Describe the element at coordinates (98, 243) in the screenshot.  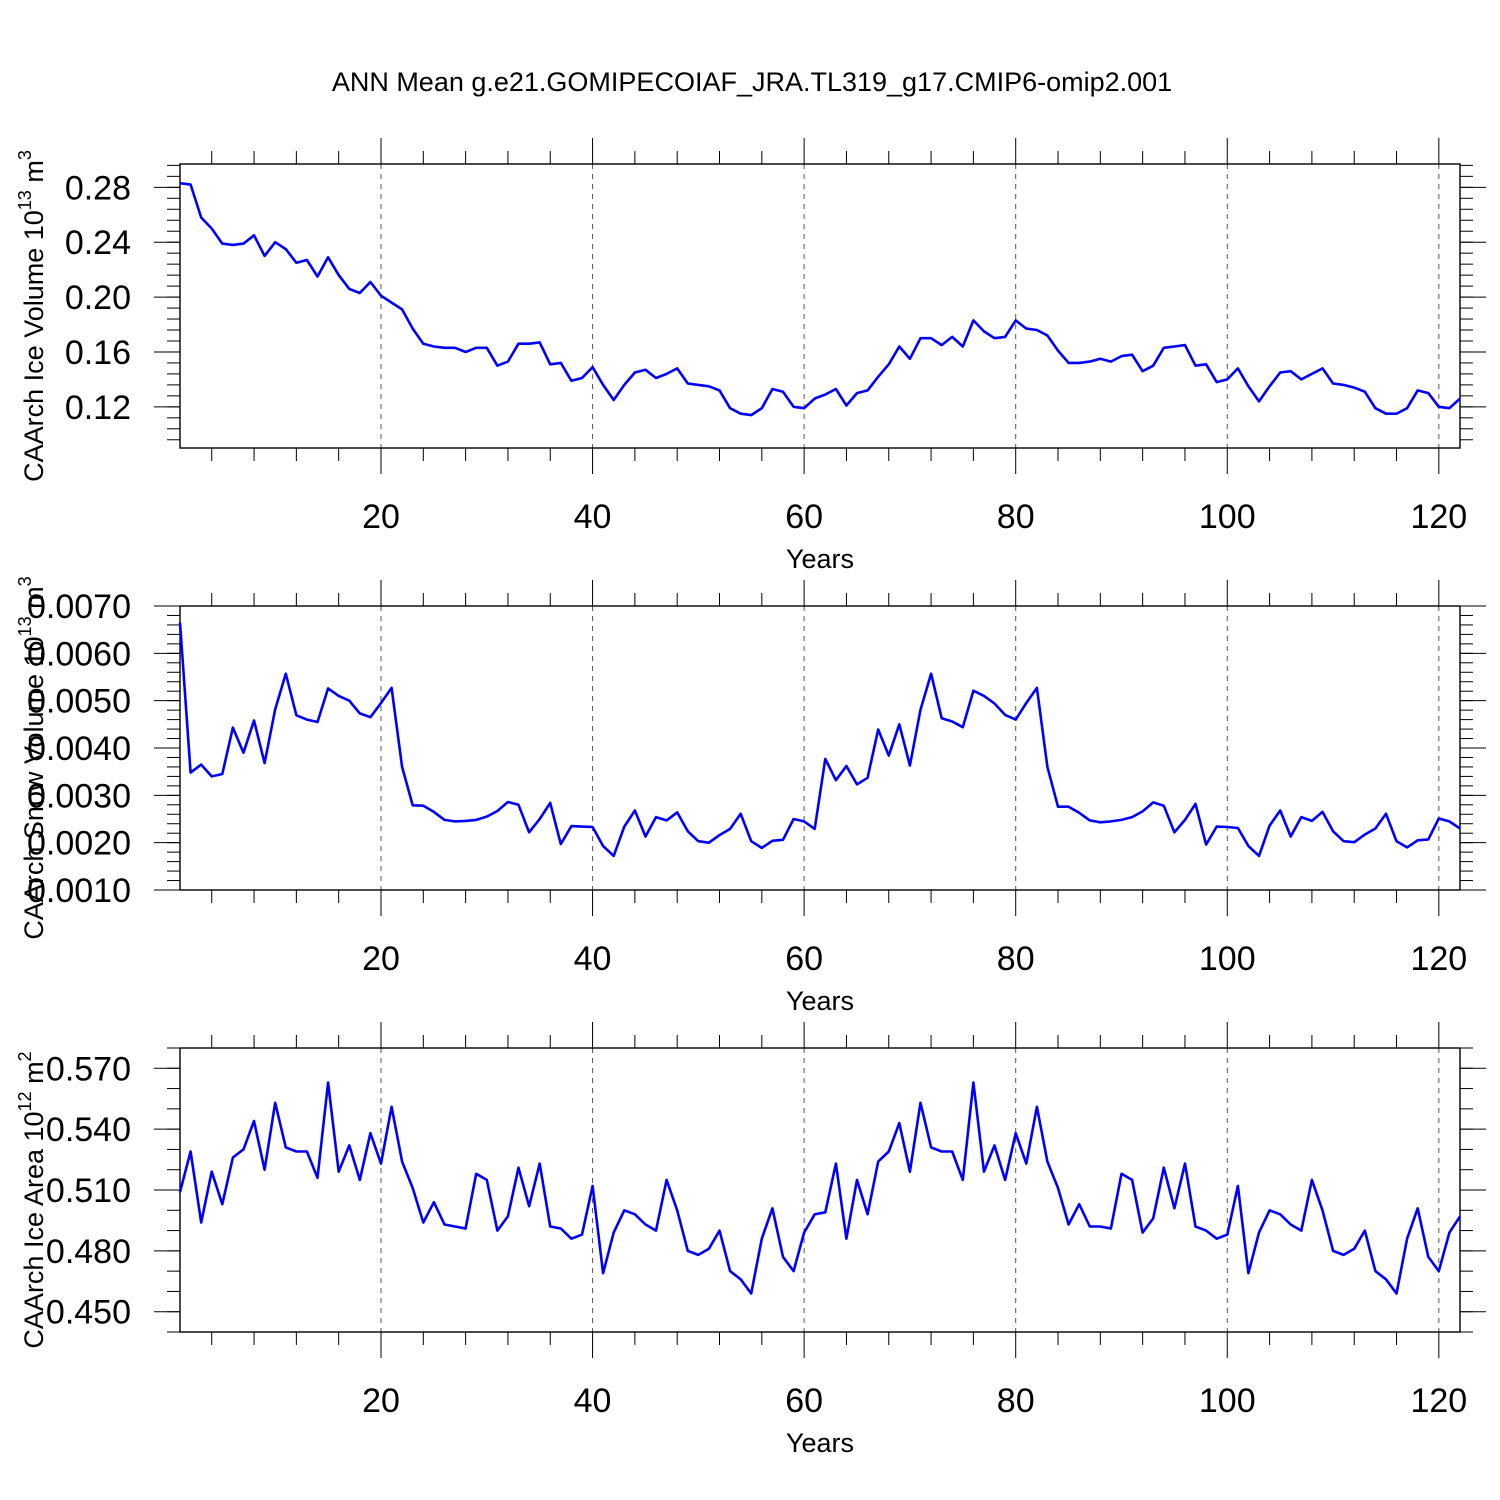
I see `y-tick-label: 0.24` at that location.